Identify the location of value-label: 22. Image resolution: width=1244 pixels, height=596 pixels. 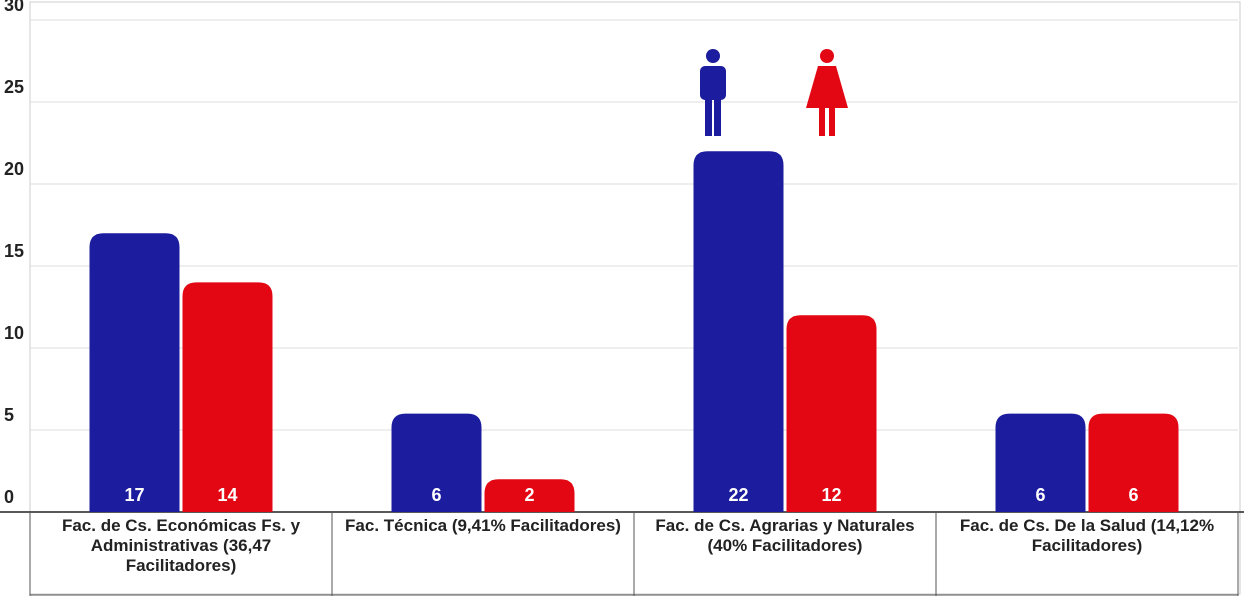
(738, 495).